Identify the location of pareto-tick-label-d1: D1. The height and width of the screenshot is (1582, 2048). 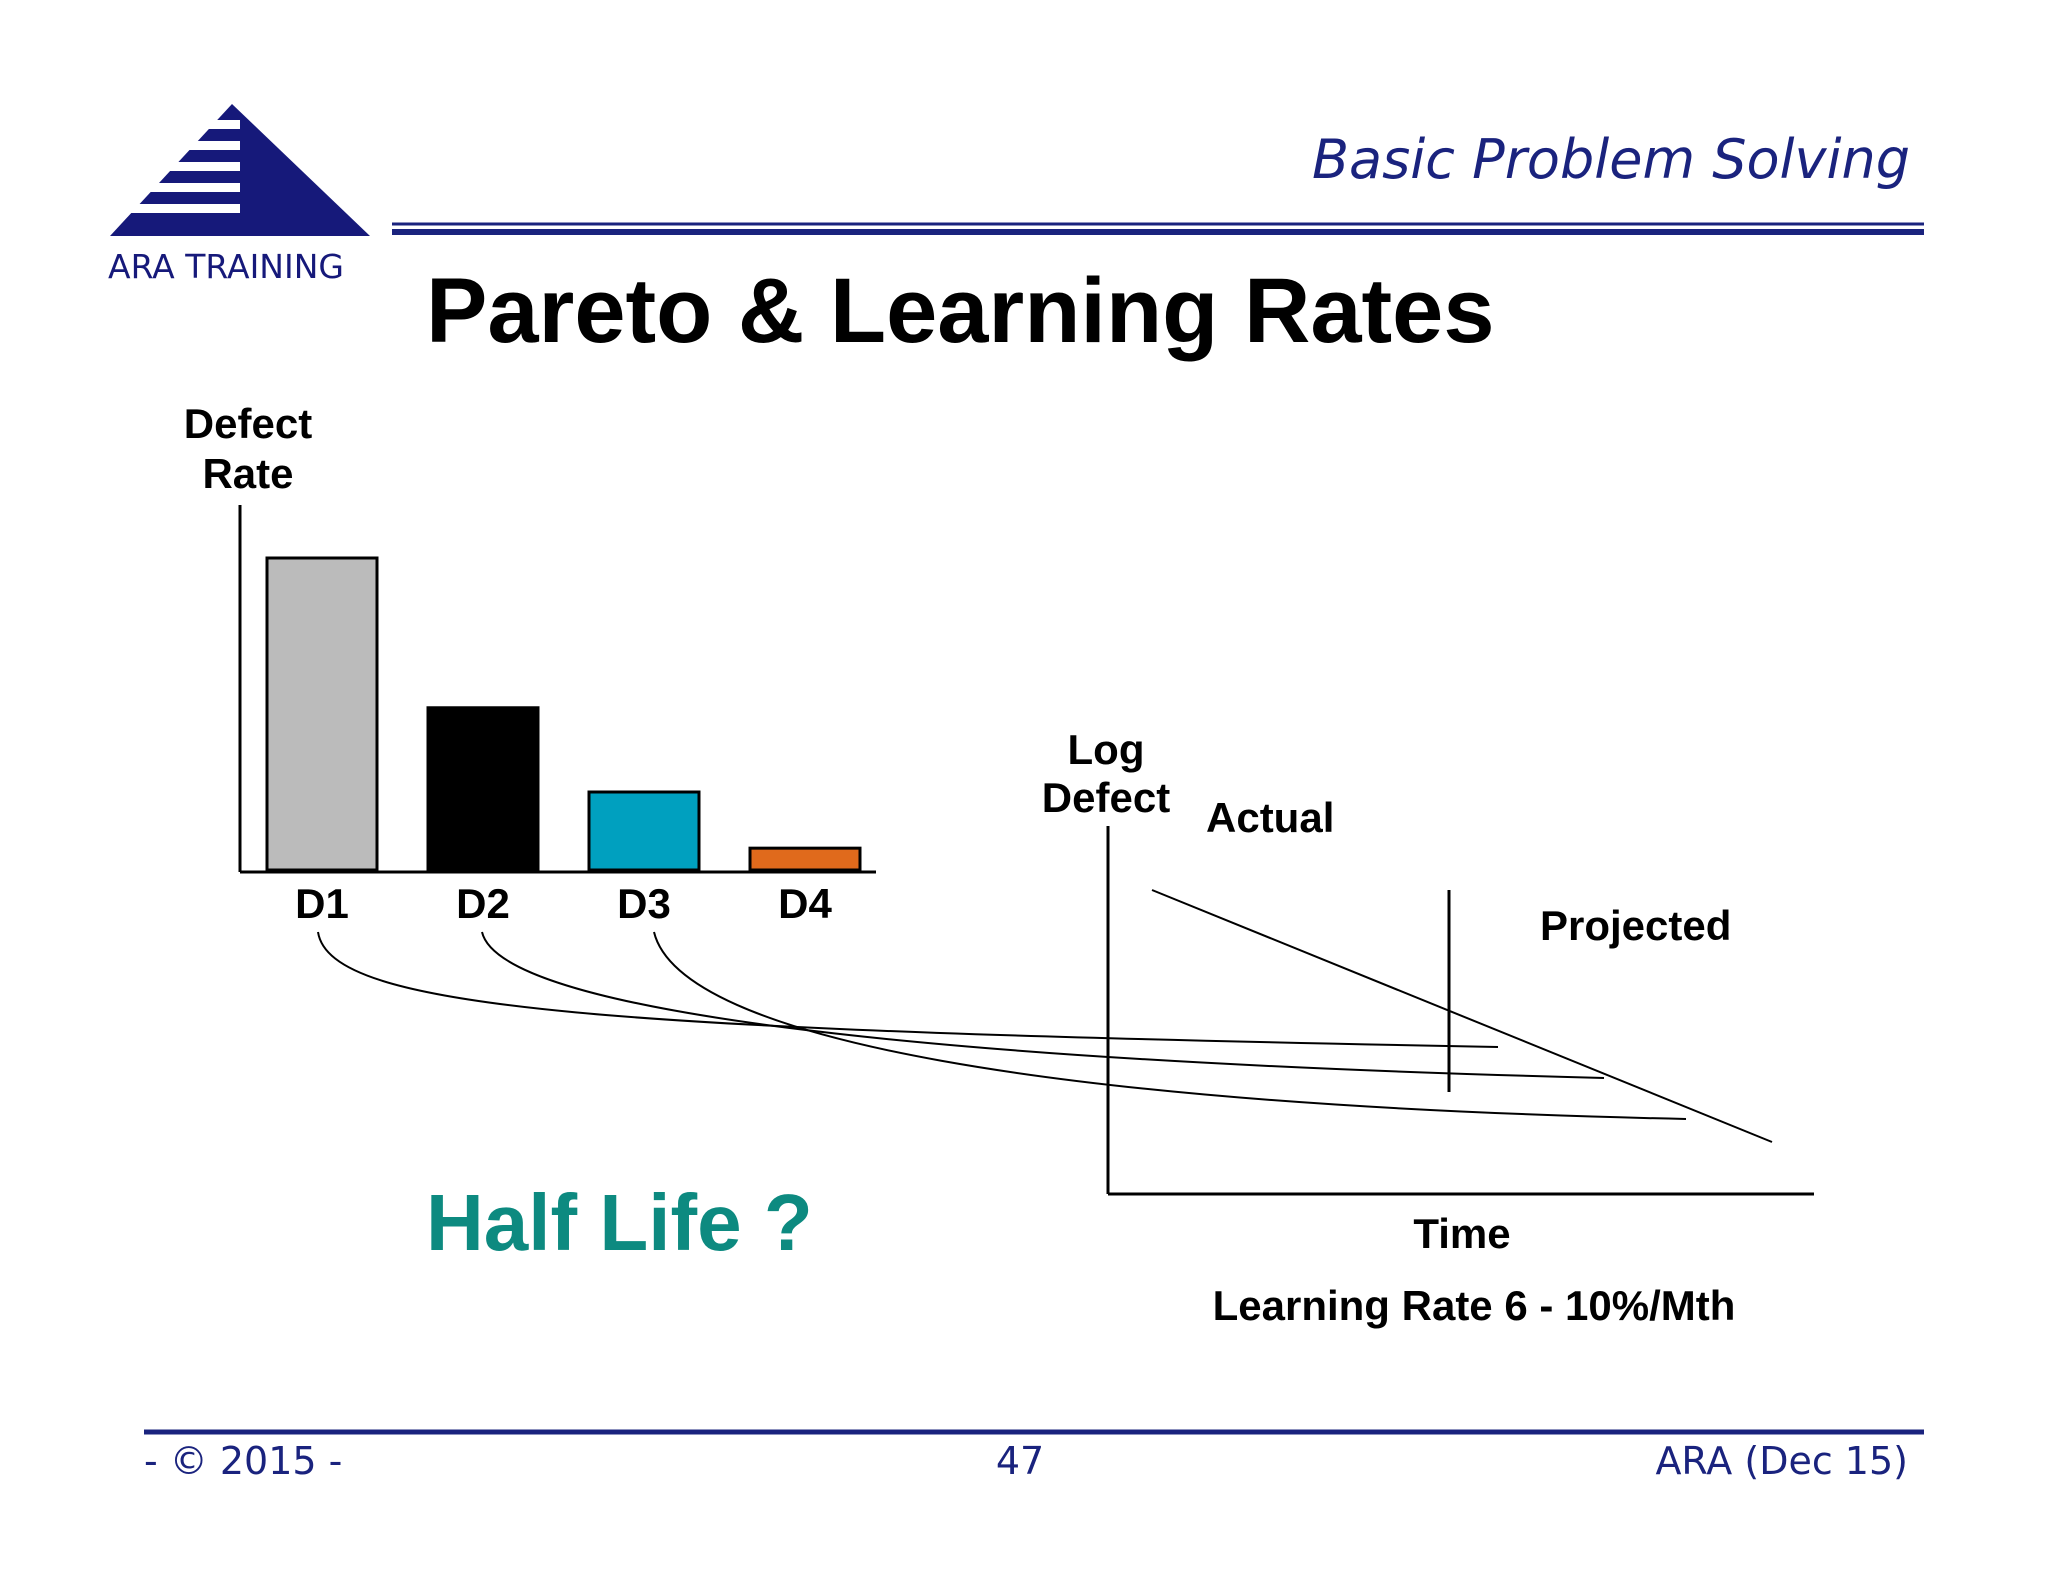
(322, 903).